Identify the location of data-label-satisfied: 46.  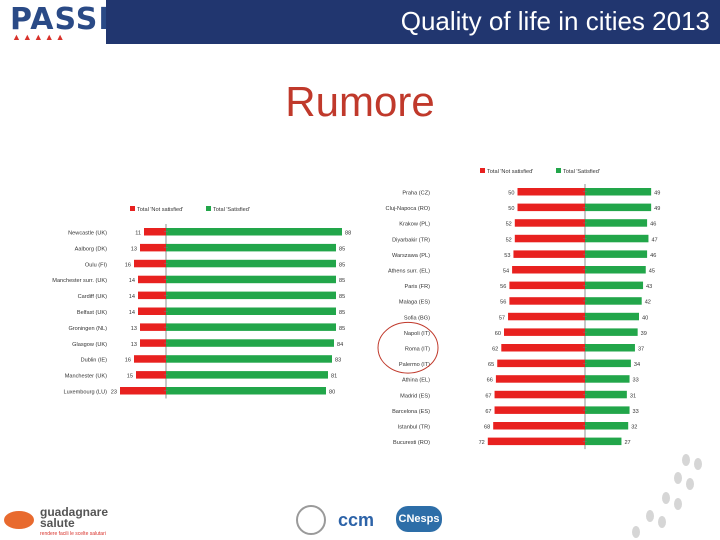
(653, 225).